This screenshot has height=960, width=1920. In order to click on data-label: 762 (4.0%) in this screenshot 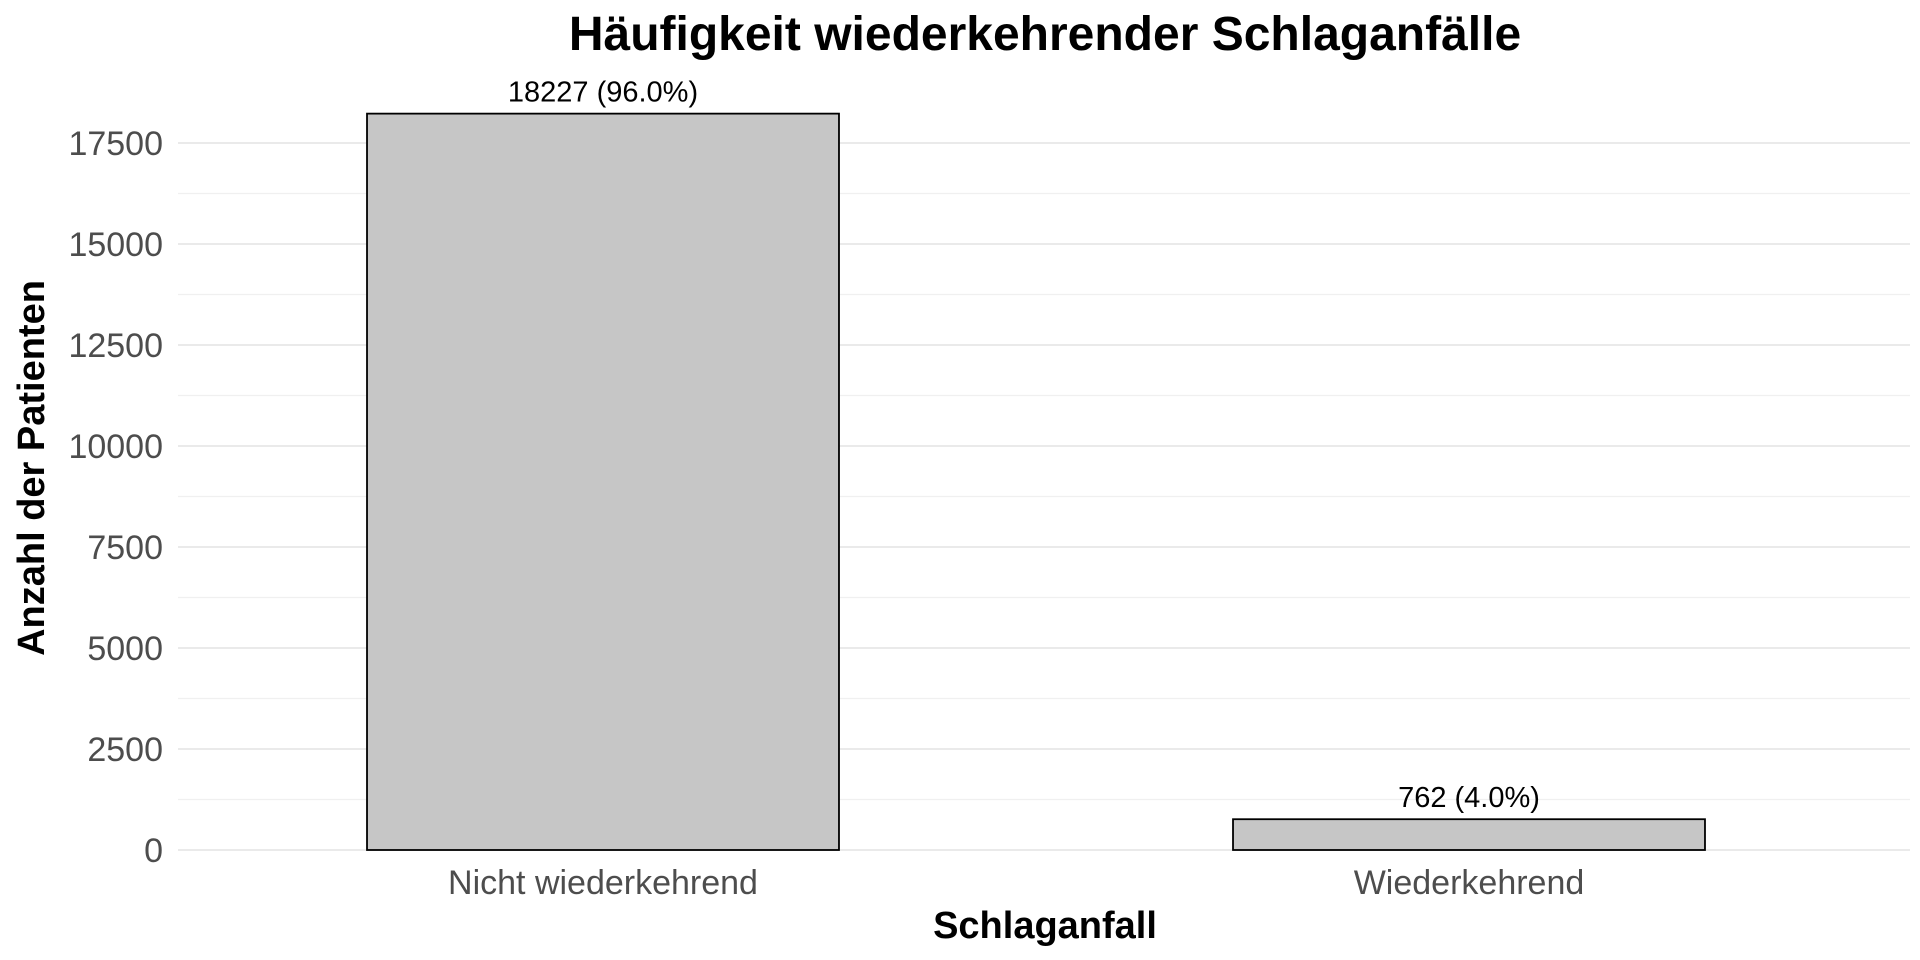, I will do `click(1469, 798)`.